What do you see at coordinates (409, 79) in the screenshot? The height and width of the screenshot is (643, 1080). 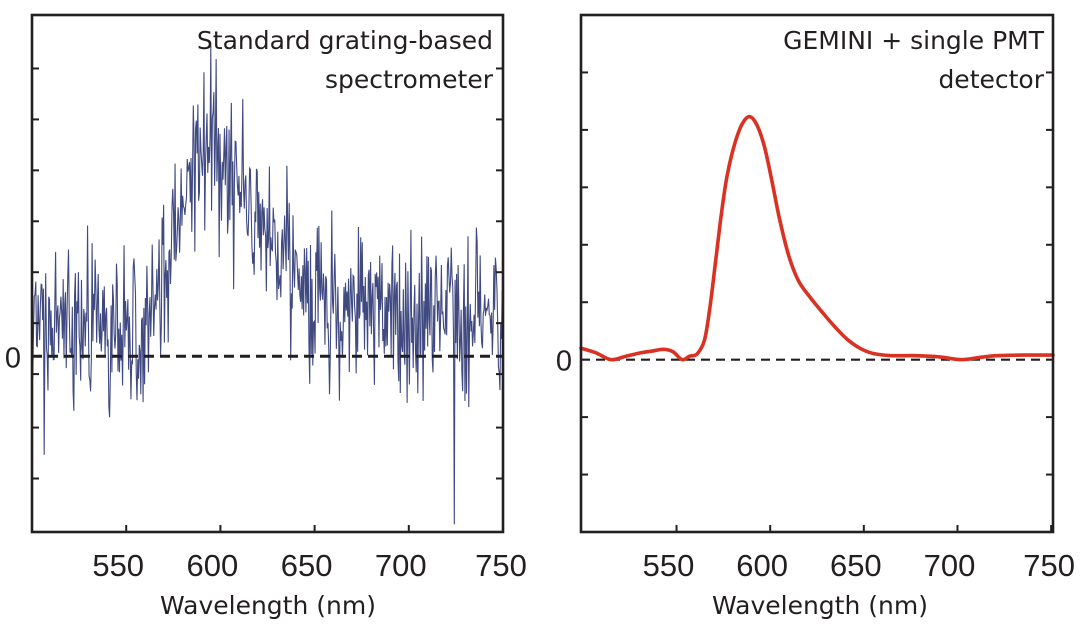 I see `left-annotation-line-2: spectrometer` at bounding box center [409, 79].